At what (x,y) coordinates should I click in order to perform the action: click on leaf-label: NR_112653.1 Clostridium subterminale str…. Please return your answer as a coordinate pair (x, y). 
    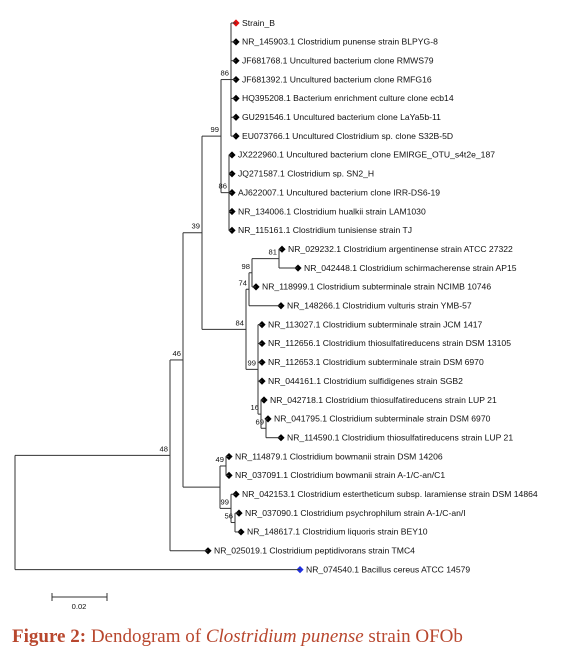
    Looking at the image, I should click on (376, 362).